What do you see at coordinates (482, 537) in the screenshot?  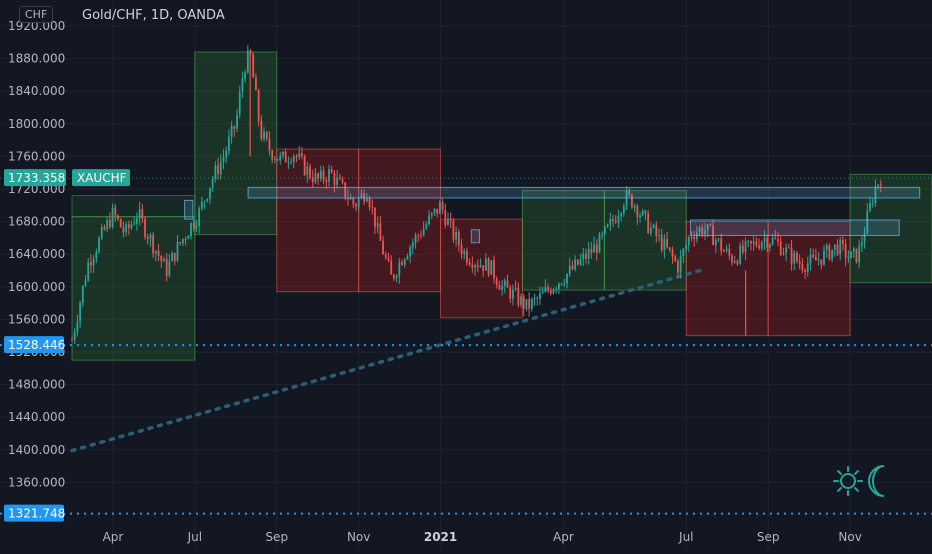 I see `x-axis: Apr Jul Sep Nov 2021 Apr Jul Sep Nov` at bounding box center [482, 537].